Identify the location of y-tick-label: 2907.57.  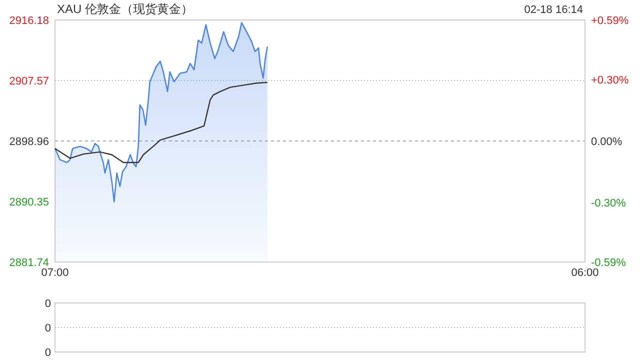
(29, 82).